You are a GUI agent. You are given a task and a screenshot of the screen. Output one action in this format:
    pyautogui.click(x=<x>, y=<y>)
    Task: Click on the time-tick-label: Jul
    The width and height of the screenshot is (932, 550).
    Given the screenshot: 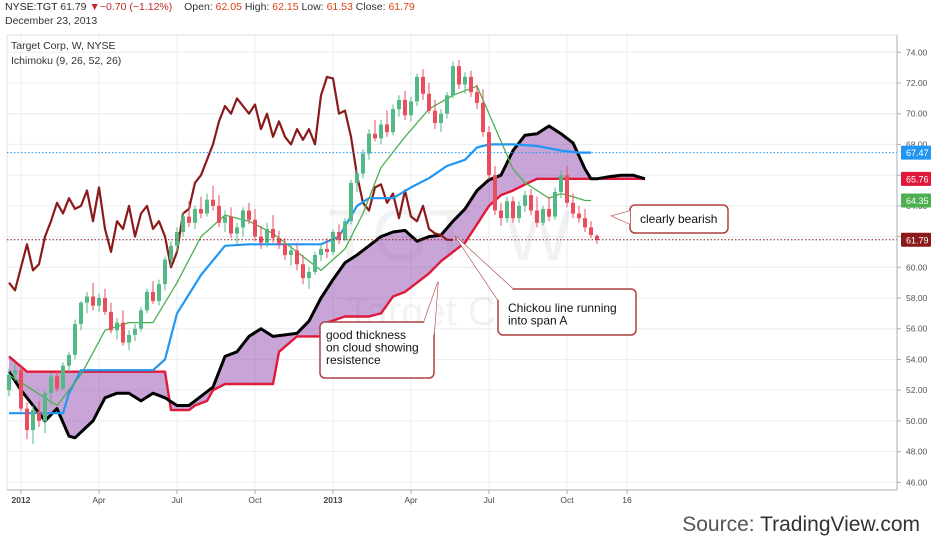 What is the action you would take?
    pyautogui.click(x=177, y=500)
    